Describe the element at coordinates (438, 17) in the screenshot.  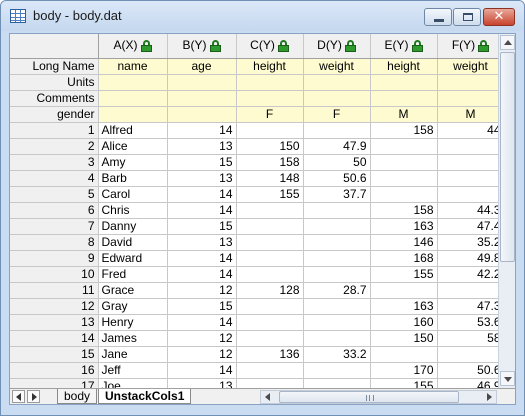
I see `minimize-button` at that location.